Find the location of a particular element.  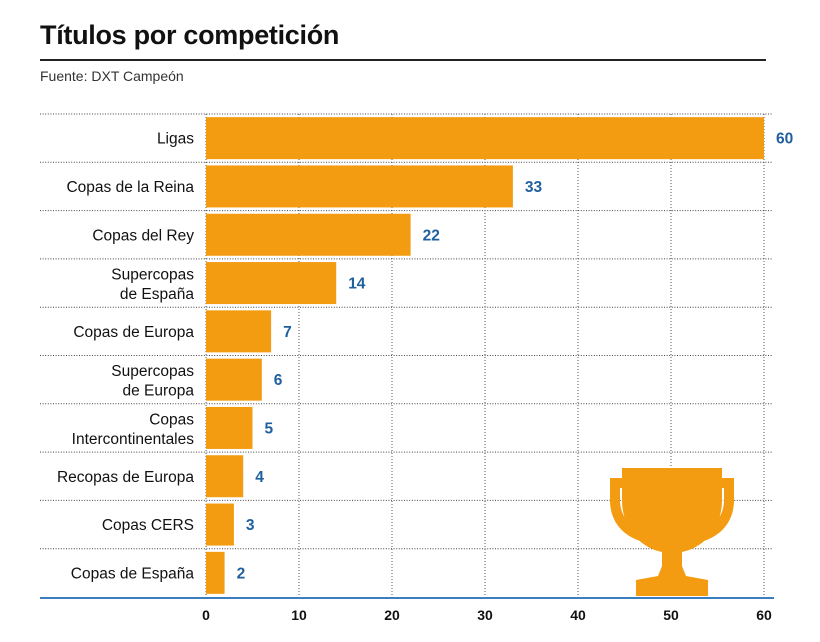

category-label: Copas CERS is located at coordinates (148, 525).